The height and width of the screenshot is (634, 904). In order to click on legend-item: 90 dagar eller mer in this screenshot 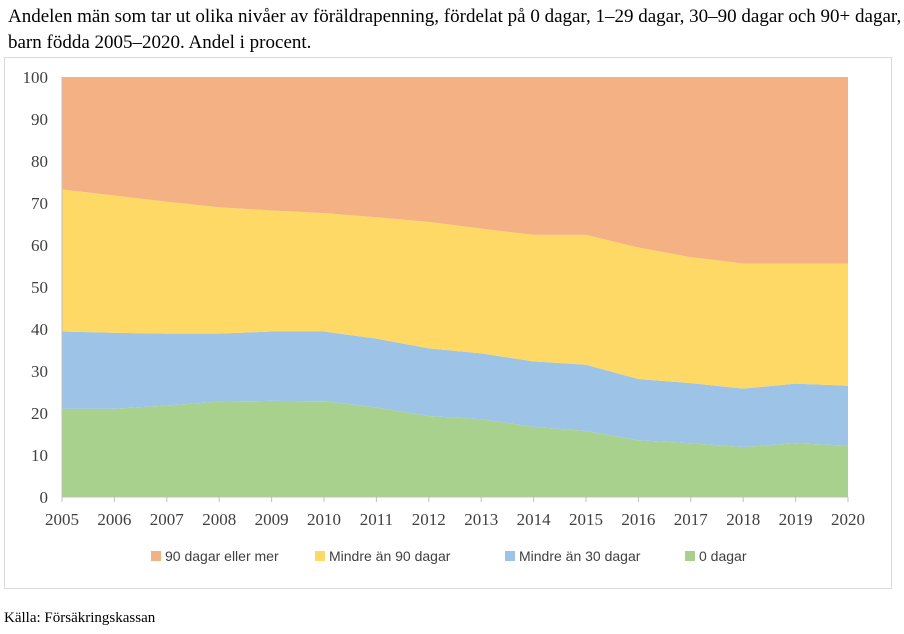, I will do `click(215, 556)`.